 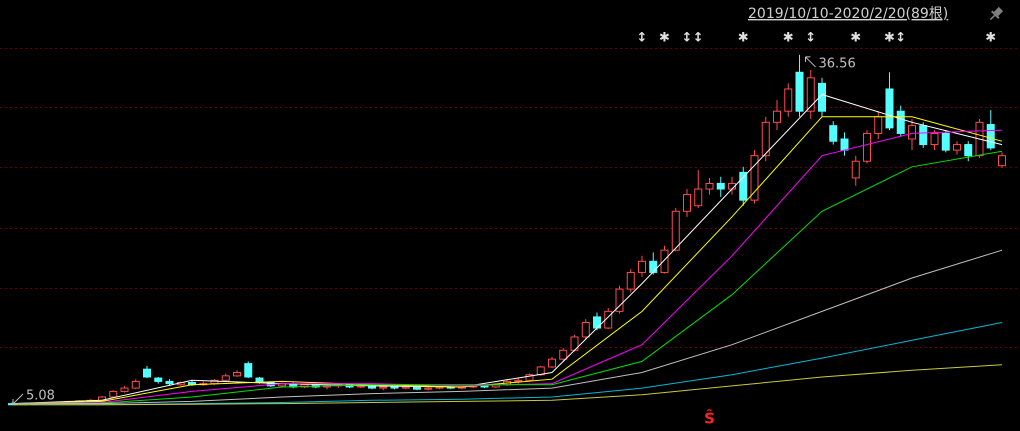 What do you see at coordinates (848, 14) in the screenshot?
I see `date-range: 2019/10/10-2020/2/20(89根)` at bounding box center [848, 14].